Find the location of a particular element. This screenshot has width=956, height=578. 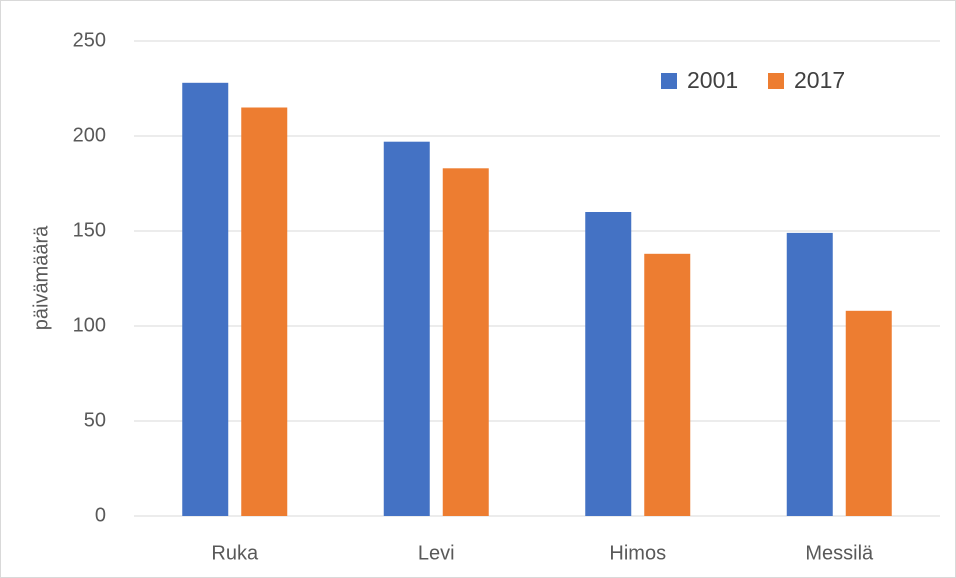

x-tick-label: Levi is located at coordinates (436, 553).